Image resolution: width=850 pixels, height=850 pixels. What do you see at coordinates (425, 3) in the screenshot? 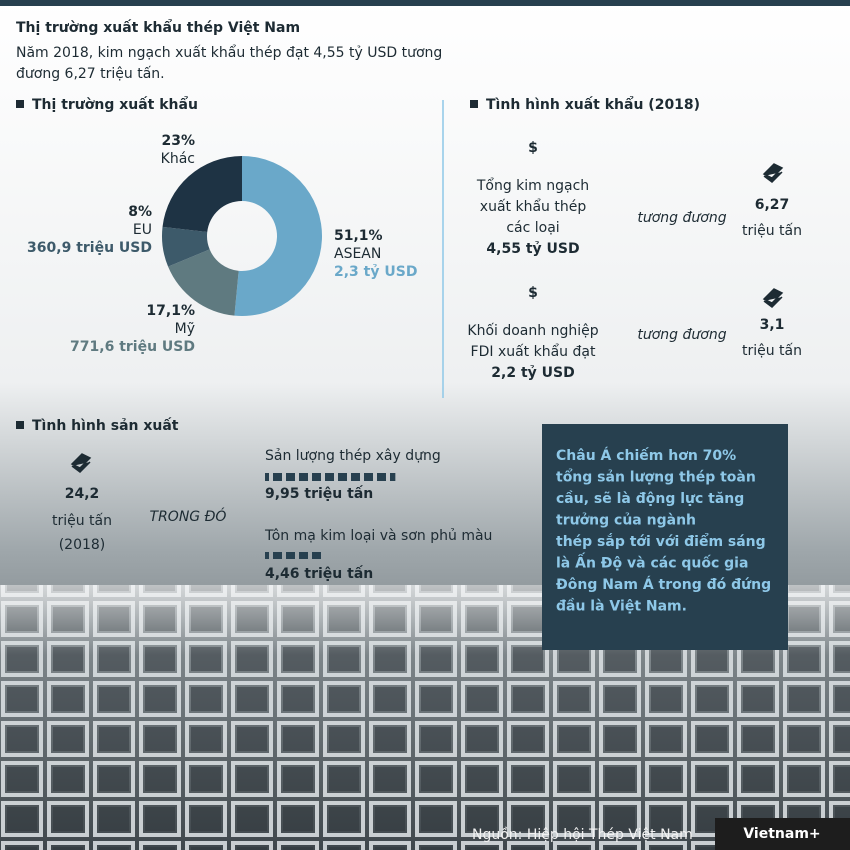
I see `top-bar` at bounding box center [425, 3].